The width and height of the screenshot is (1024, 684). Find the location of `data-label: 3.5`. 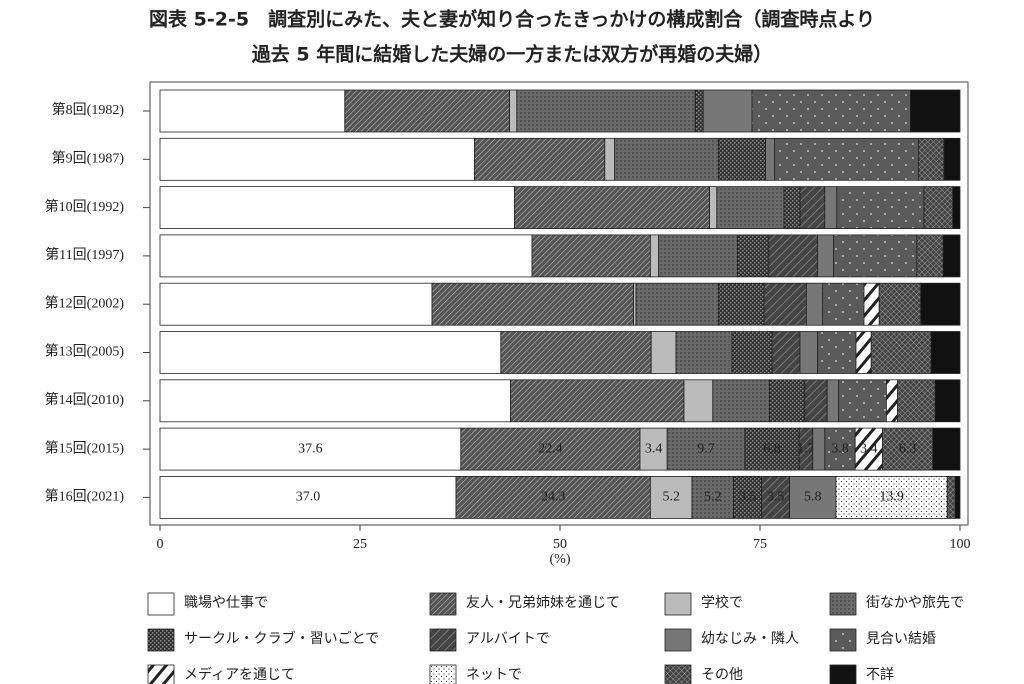

data-label: 3.5 is located at coordinates (748, 497).